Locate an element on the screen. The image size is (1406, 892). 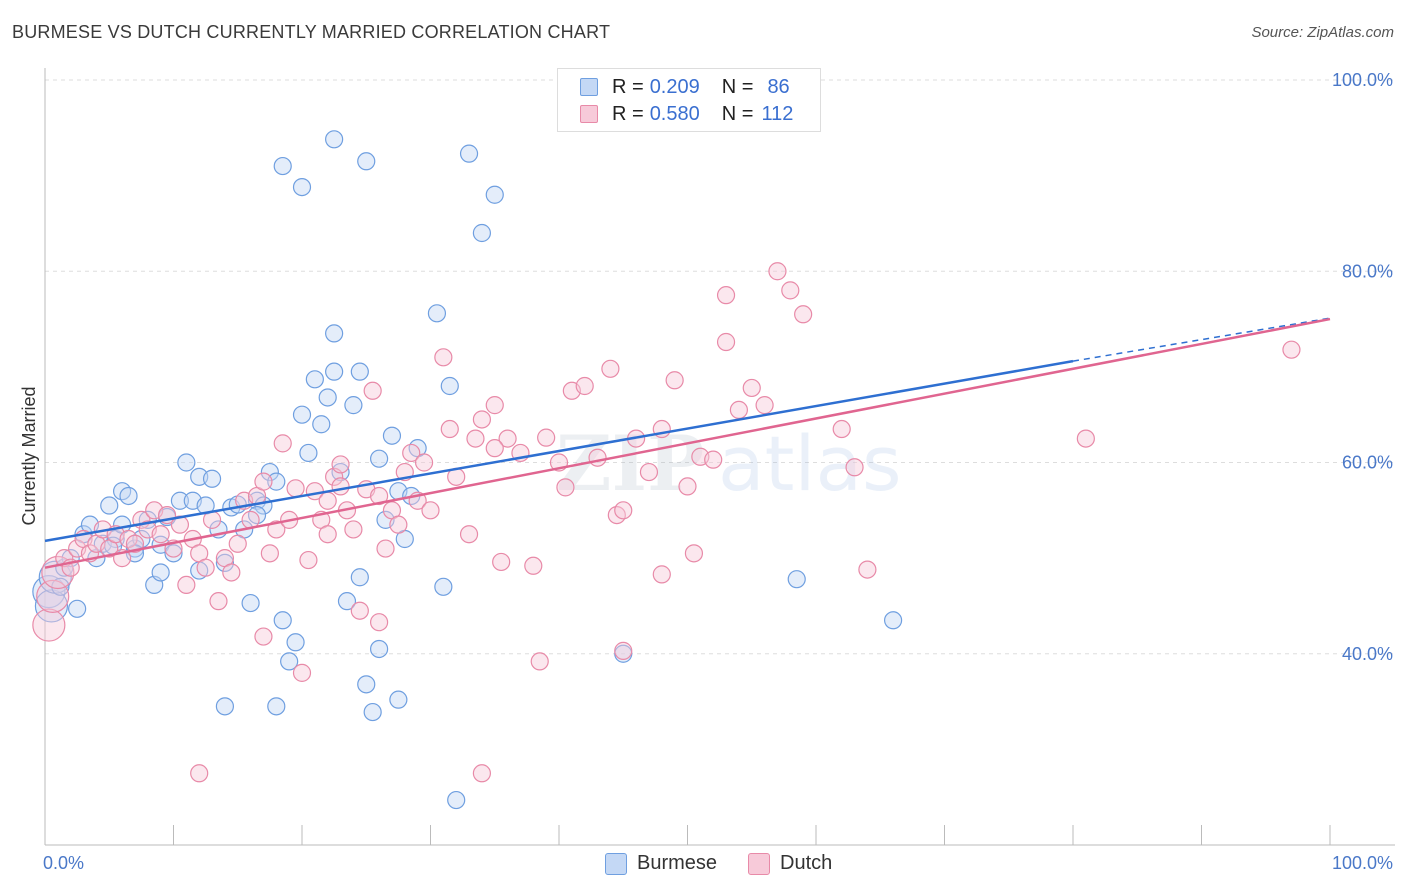
y-tick-label: 40.0% is located at coordinates (1367, 654).